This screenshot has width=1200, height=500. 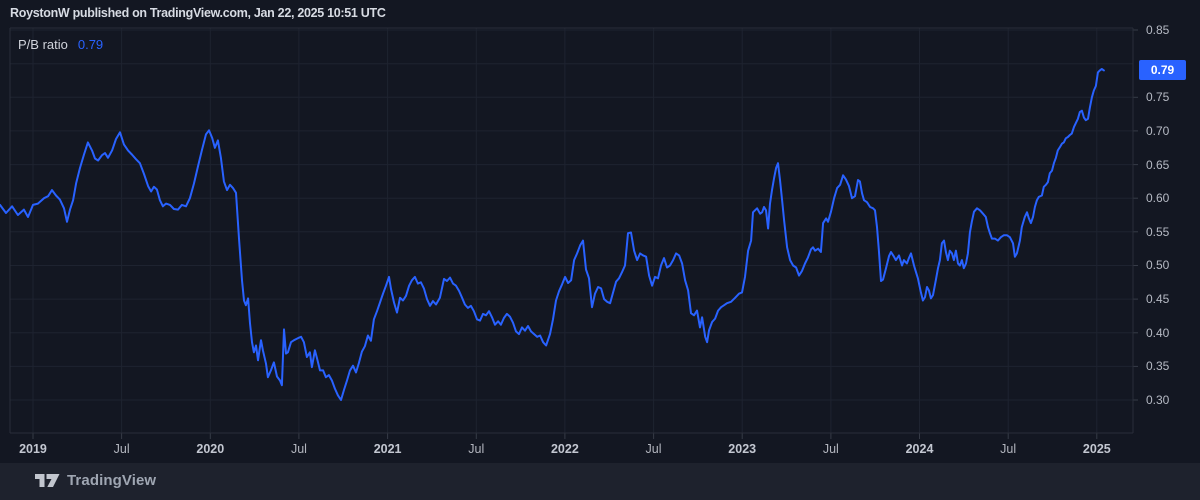 I want to click on tradingview-link: TradingView, so click(x=95, y=480).